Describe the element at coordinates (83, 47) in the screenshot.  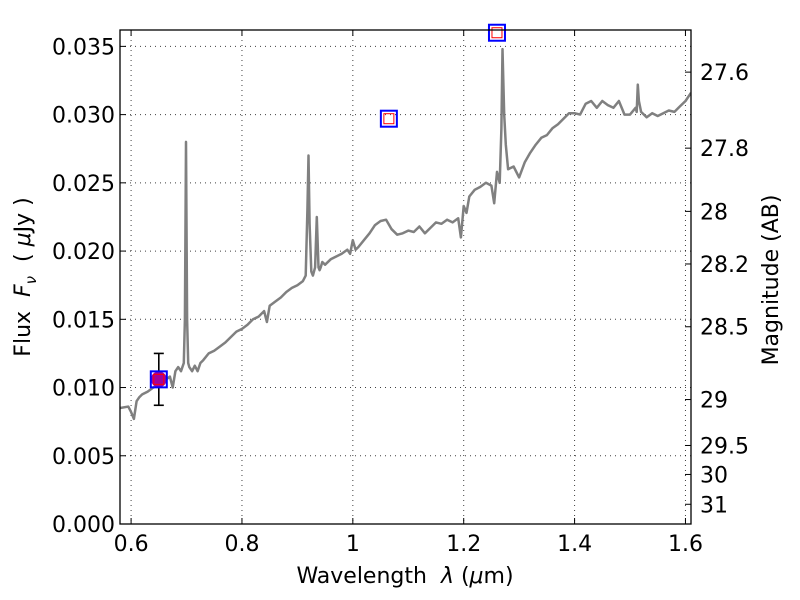
I see `y-tick-label: 0.035` at that location.